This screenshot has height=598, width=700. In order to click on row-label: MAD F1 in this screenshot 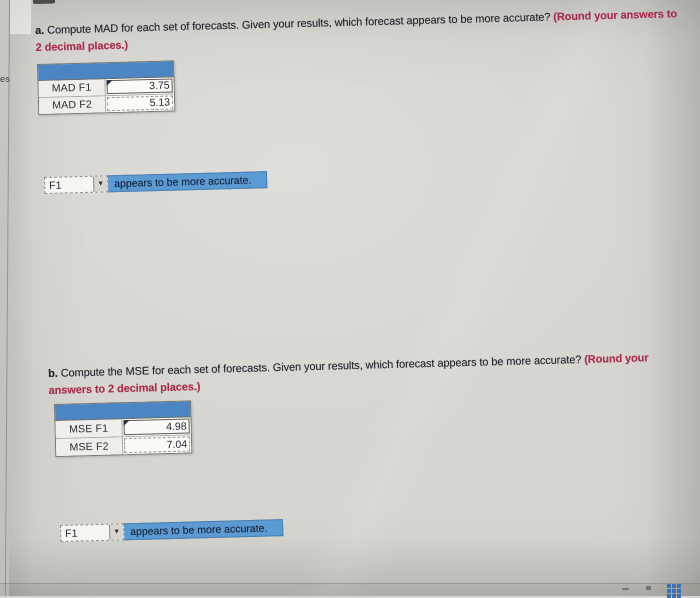, I will do `click(72, 88)`.